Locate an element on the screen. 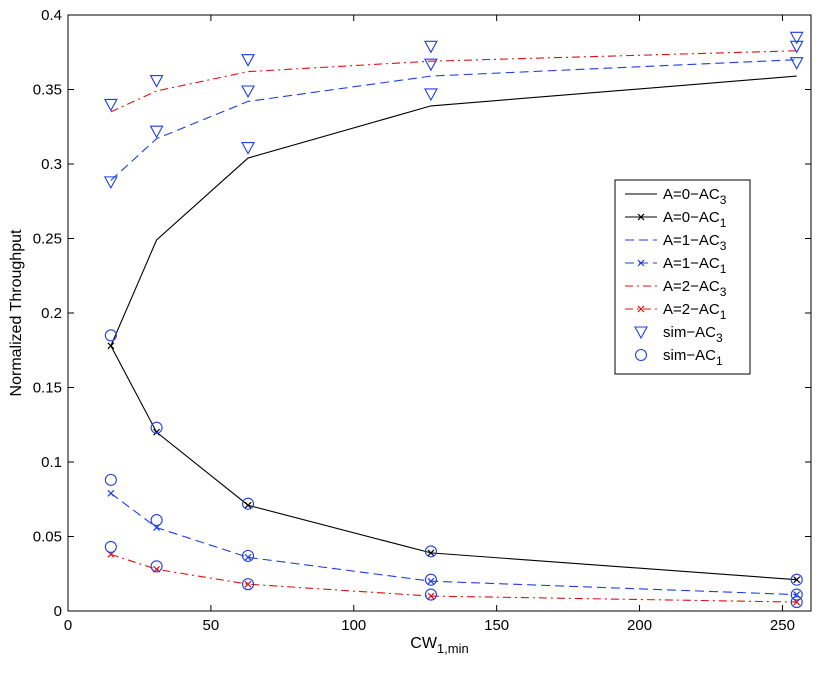 Image resolution: width=830 pixels, height=673 pixels. y-tick-label: 0.2 is located at coordinates (51, 313).